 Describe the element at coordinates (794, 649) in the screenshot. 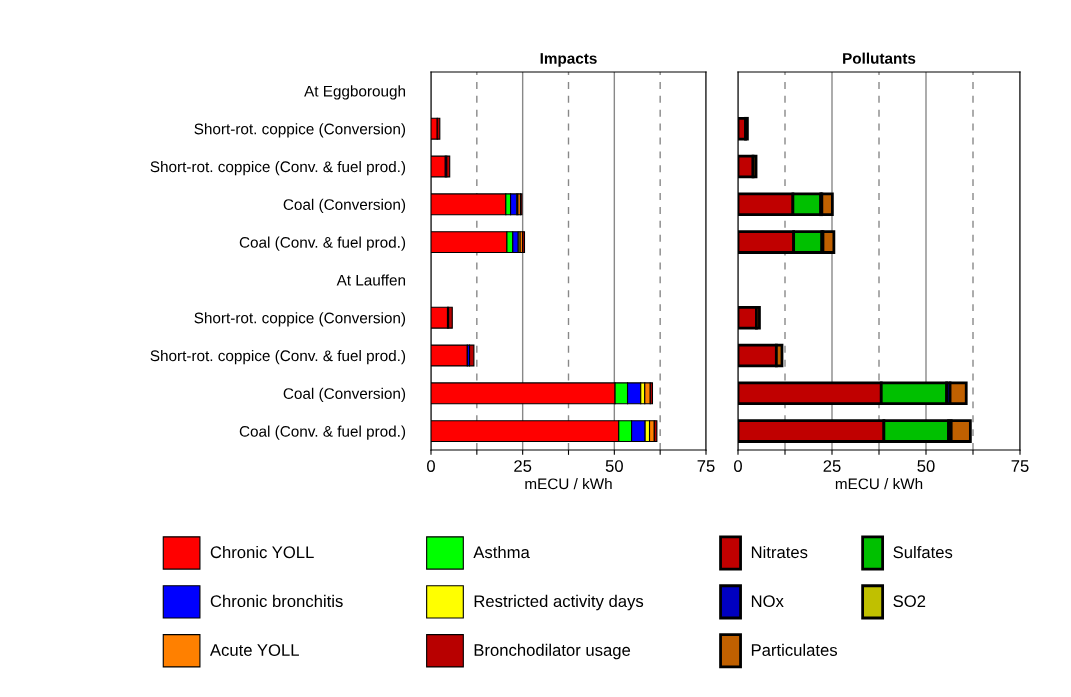

I see `legend-label: Particulates` at that location.